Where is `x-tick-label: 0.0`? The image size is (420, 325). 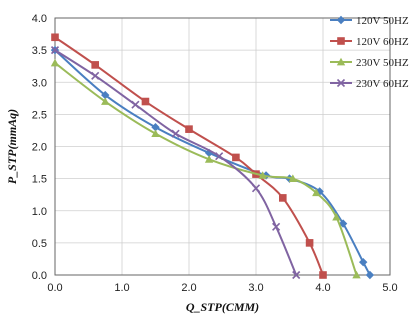 x-tick-label: 0.0 is located at coordinates (54, 288).